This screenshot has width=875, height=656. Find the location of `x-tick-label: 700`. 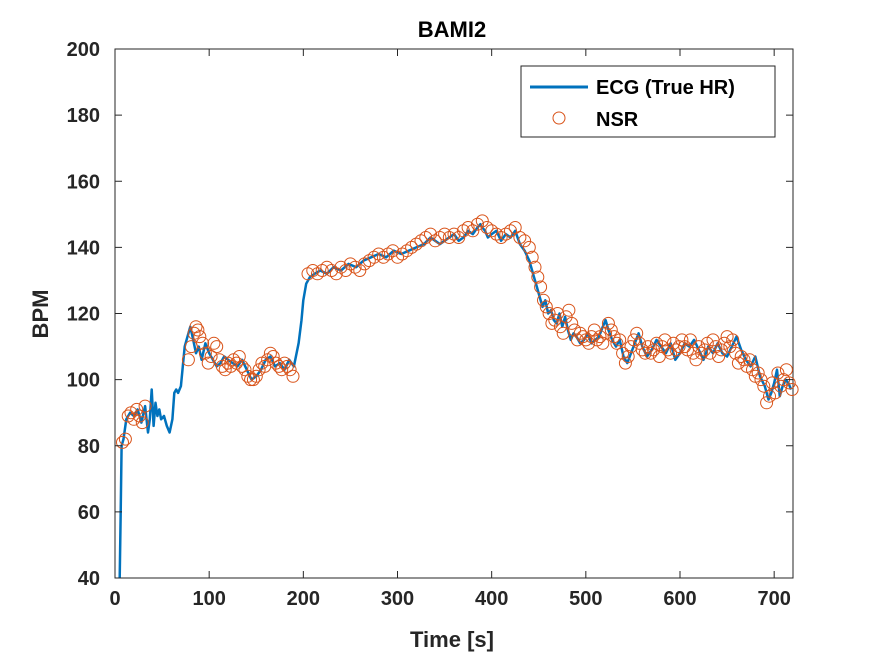

x-tick-label: 700 is located at coordinates (773, 599).